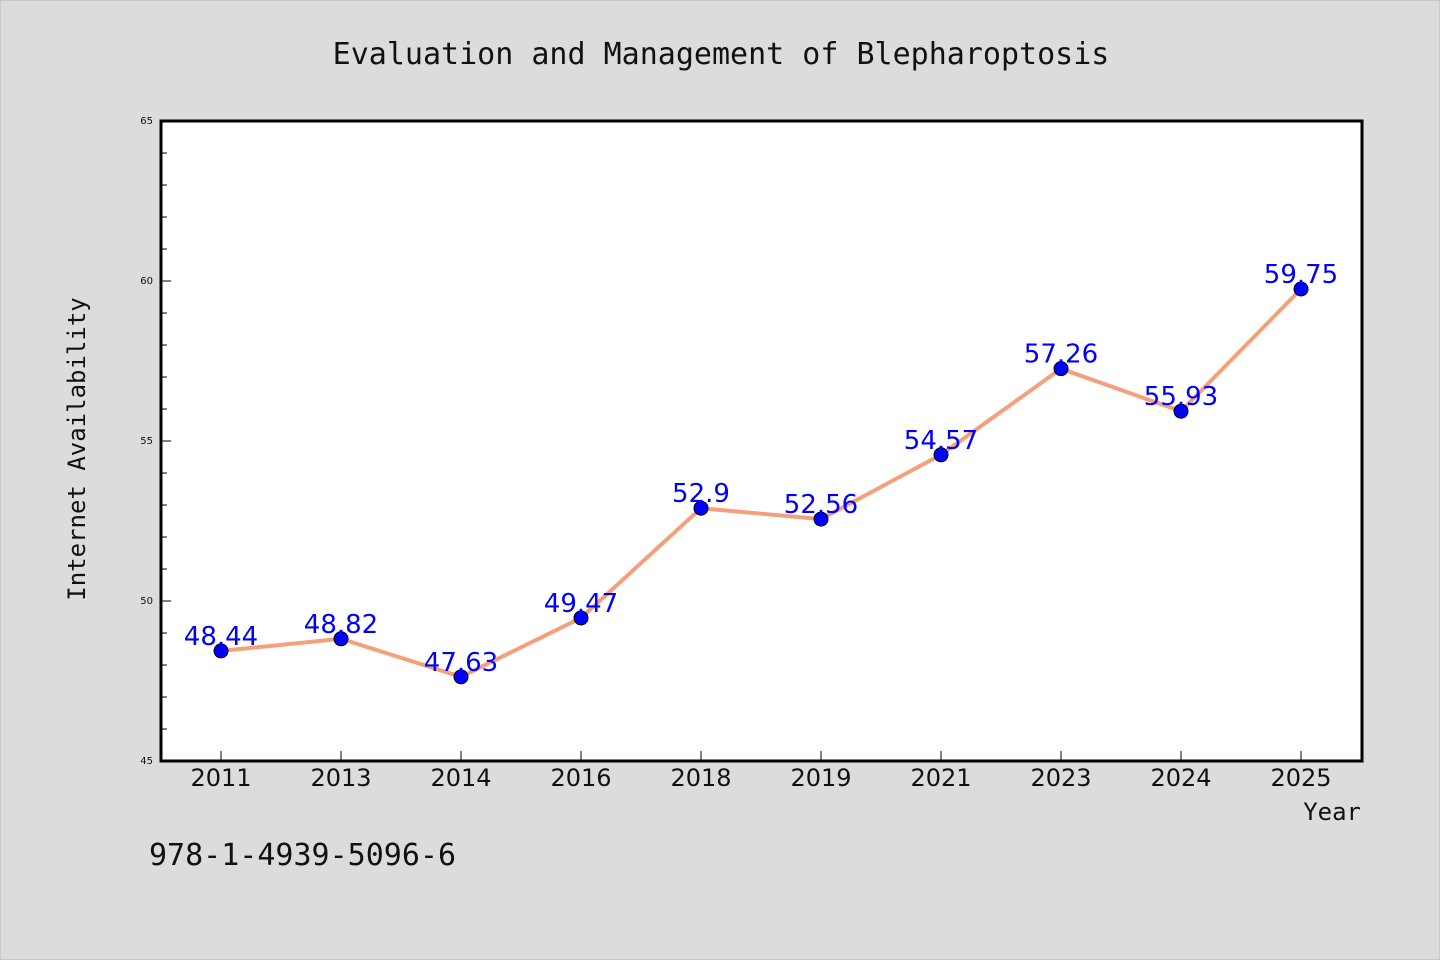 Image resolution: width=1440 pixels, height=960 pixels. I want to click on x-tick-label: 2019, so click(820, 778).